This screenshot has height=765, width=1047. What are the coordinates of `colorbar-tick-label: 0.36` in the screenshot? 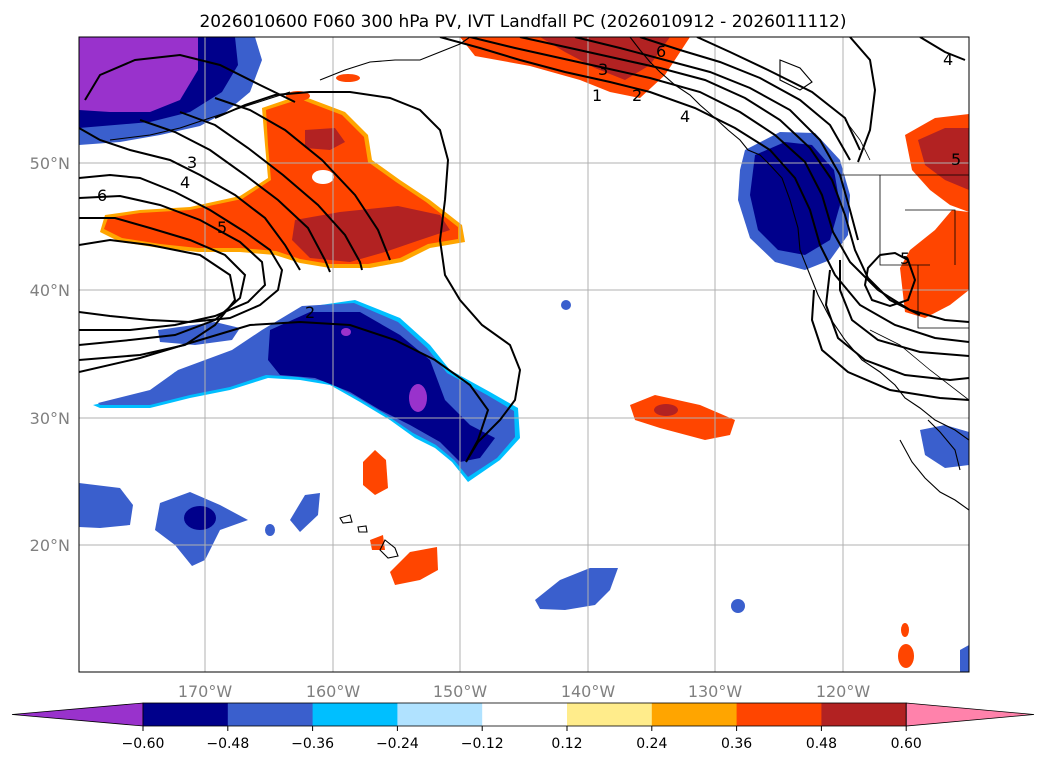 It's located at (736, 744).